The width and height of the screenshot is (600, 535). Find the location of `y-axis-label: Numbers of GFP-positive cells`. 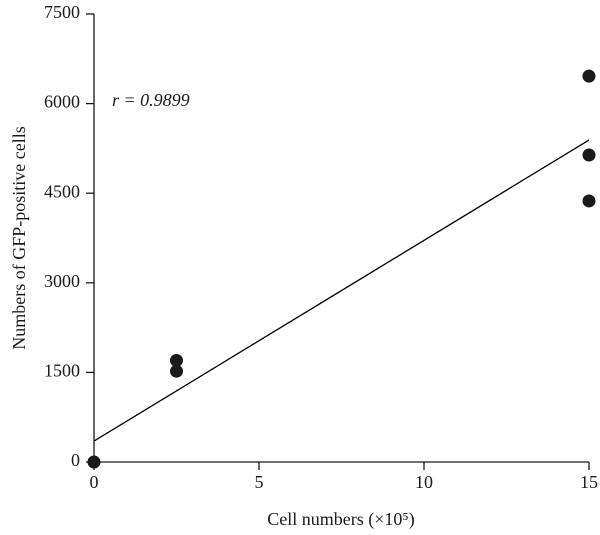

y-axis-label: Numbers of GFP-positive cells is located at coordinates (19, 237).